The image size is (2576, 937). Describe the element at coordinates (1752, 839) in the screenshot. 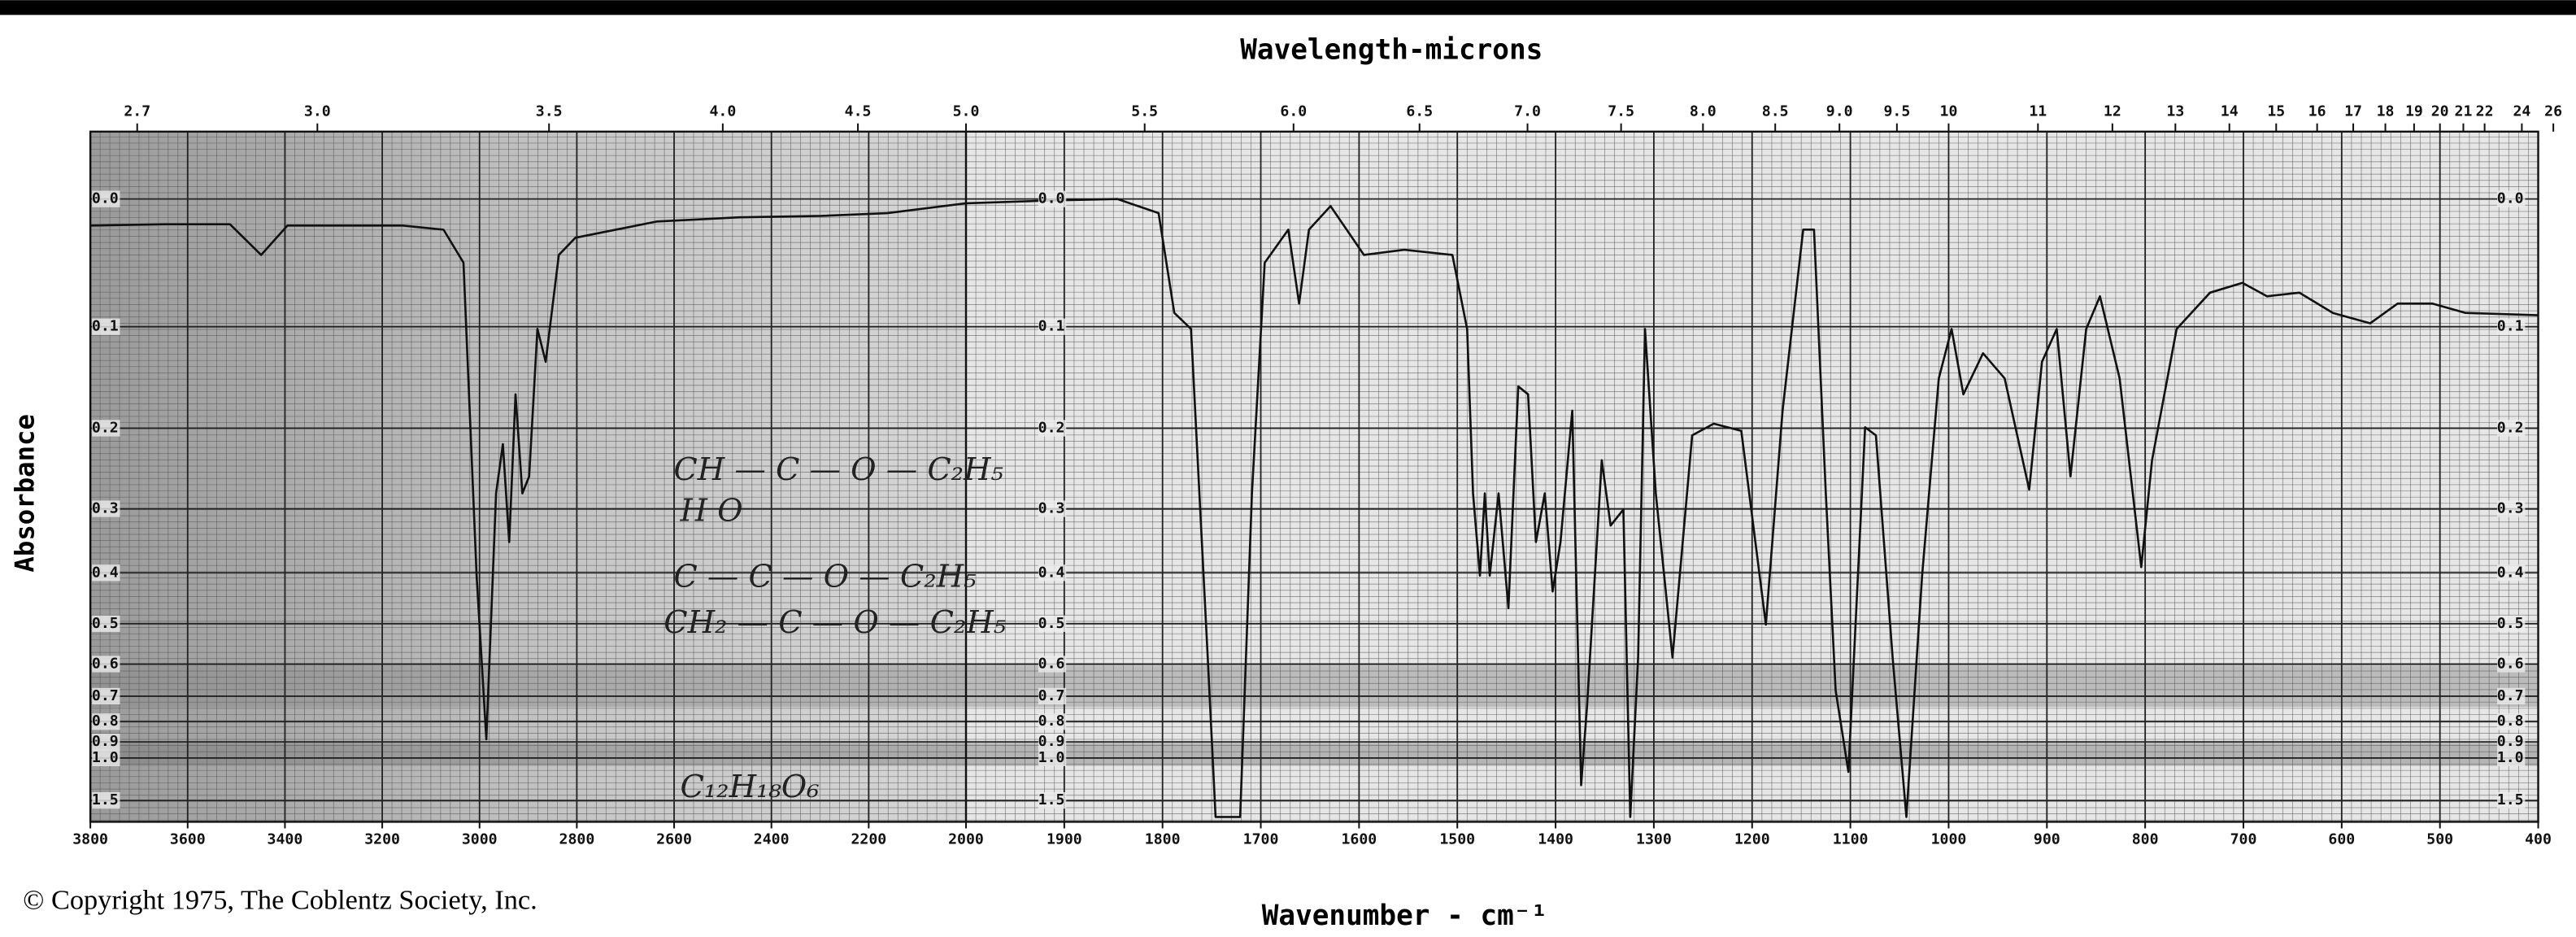

I see `x-tick-label: 1200` at that location.